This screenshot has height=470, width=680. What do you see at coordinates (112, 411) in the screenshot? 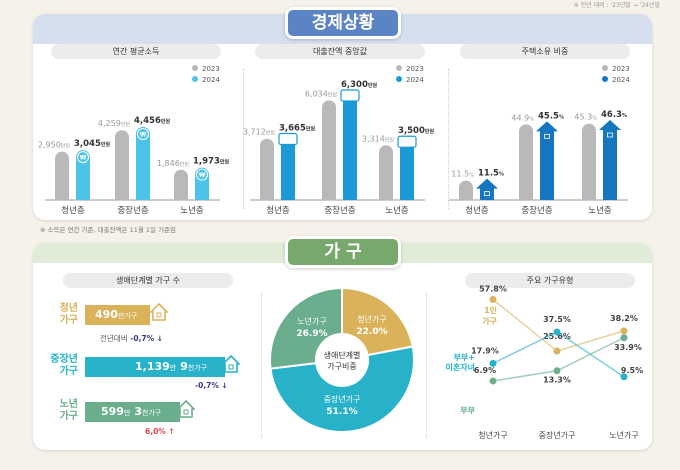
I see `count-value: 599` at bounding box center [112, 411].